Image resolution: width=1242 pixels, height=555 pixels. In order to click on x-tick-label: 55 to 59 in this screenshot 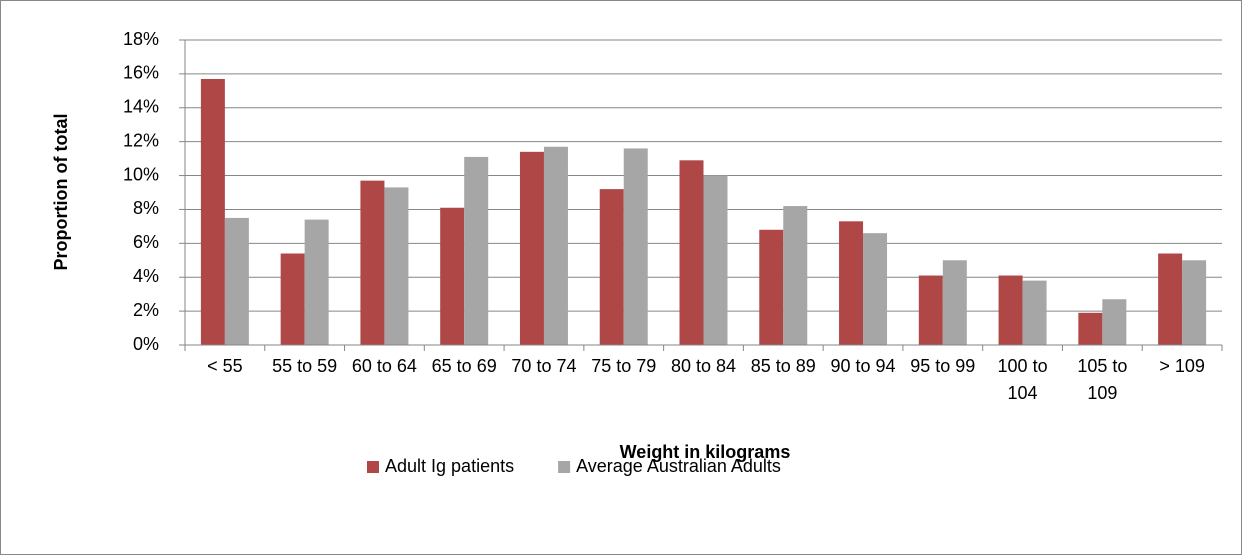, I will do `click(305, 366)`.